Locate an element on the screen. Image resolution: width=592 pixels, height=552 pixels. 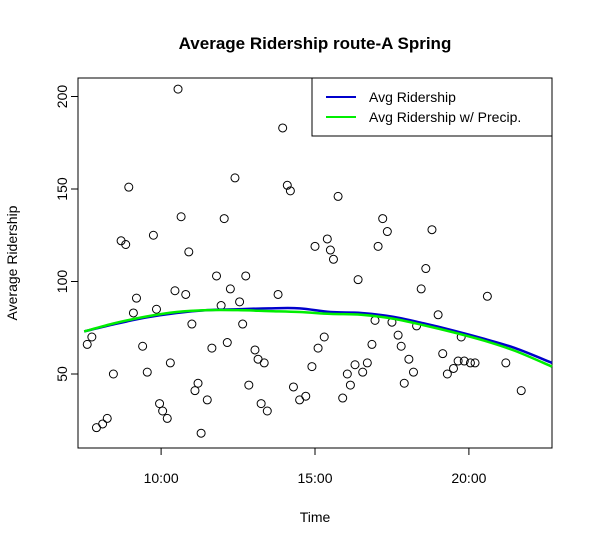
legend-label-avg-ridership: Avg Ridership is located at coordinates (412, 97).